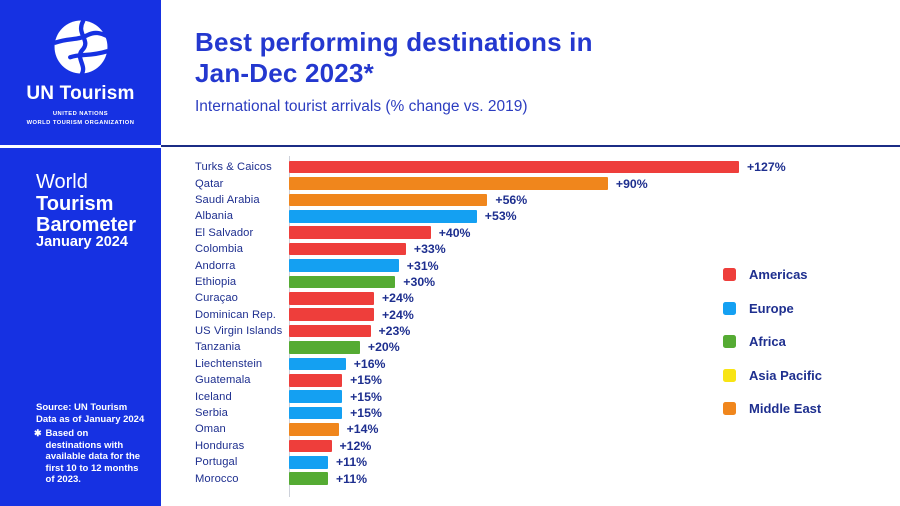  I want to click on chart-row: Ethiopia +30%, so click(490, 282).